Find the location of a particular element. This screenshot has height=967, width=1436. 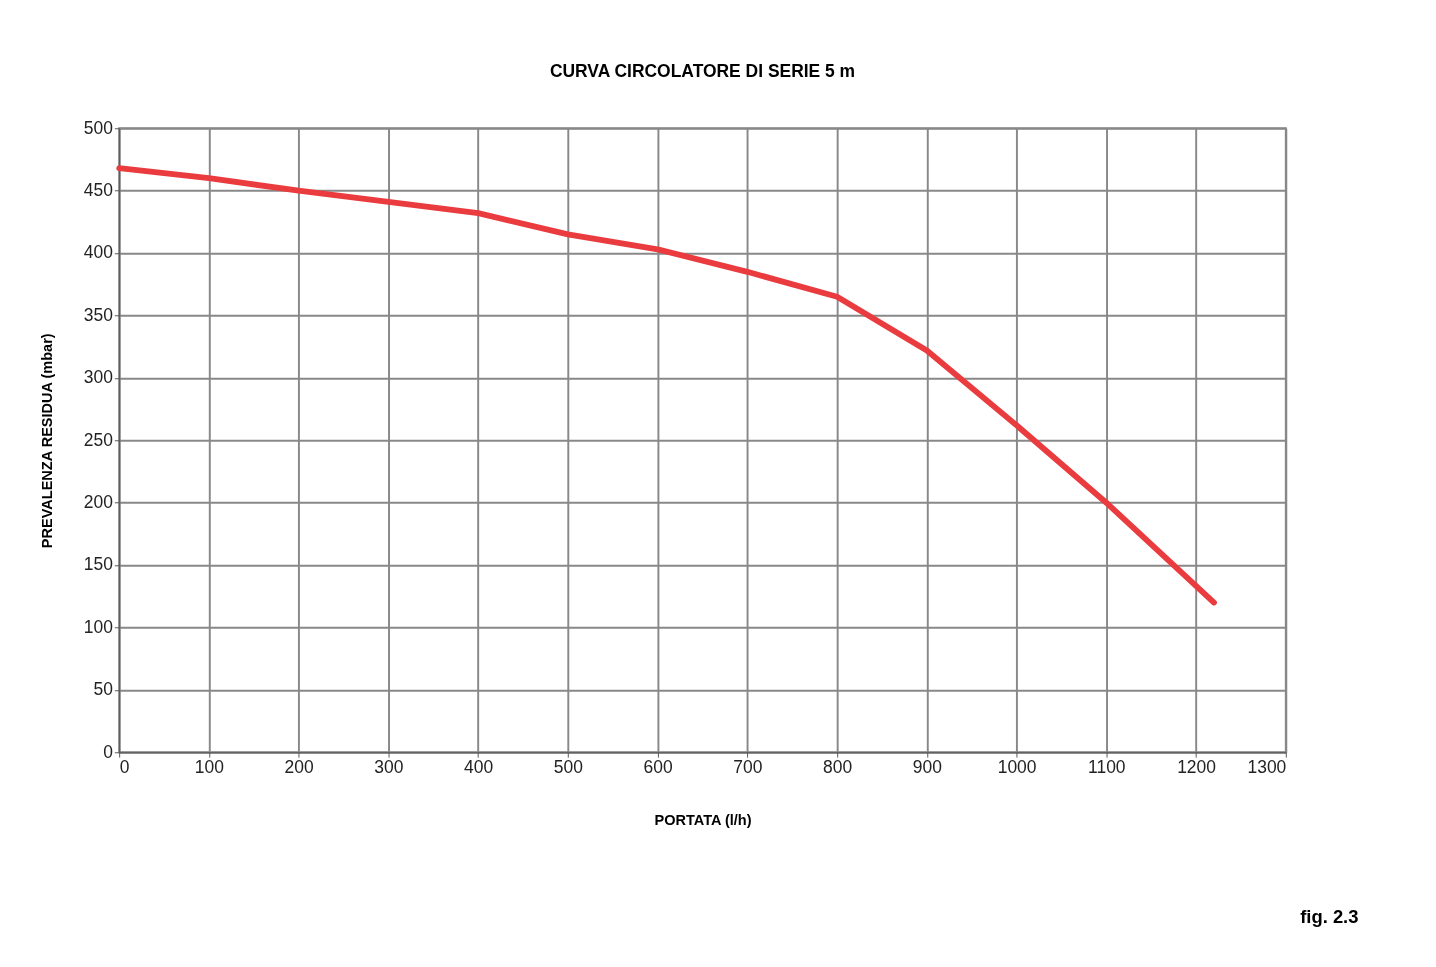

y-tick-label: 50 is located at coordinates (103, 689).